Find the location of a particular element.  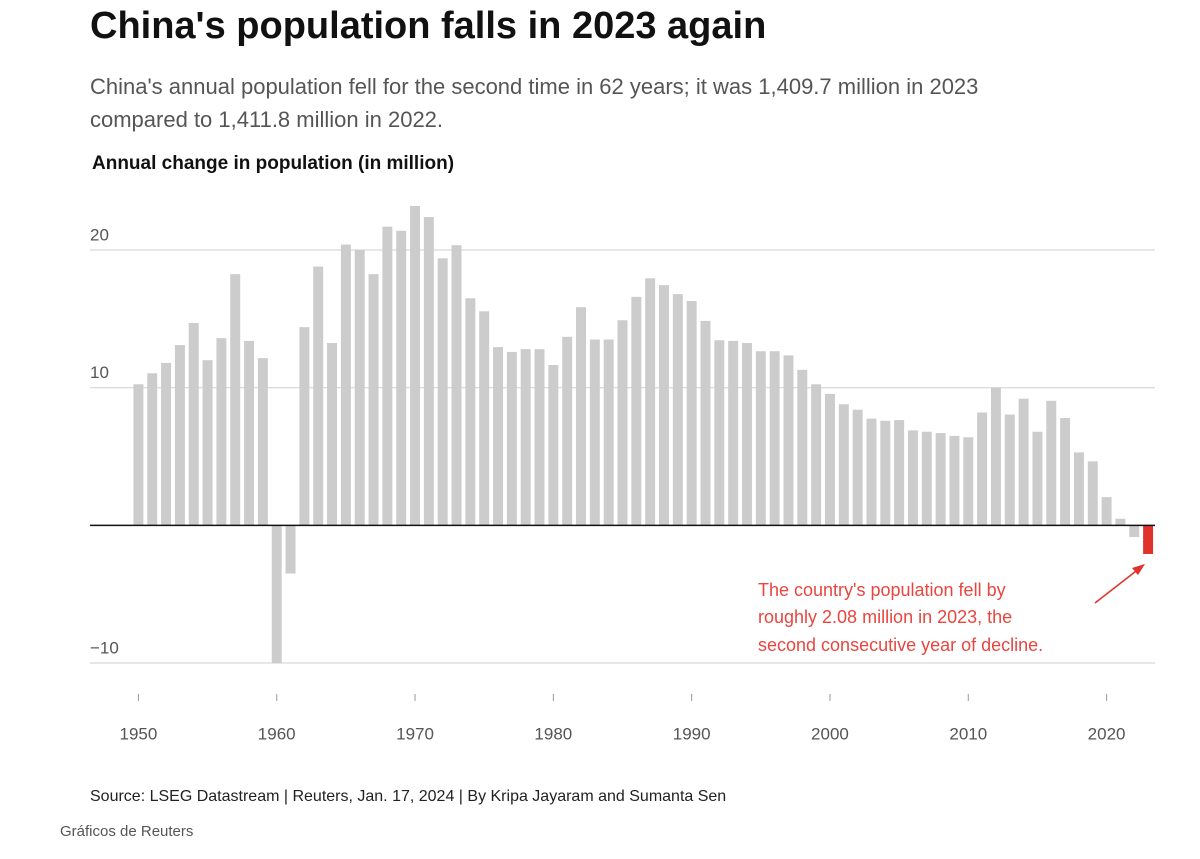

x-tick-label: 1980 is located at coordinates (553, 733).